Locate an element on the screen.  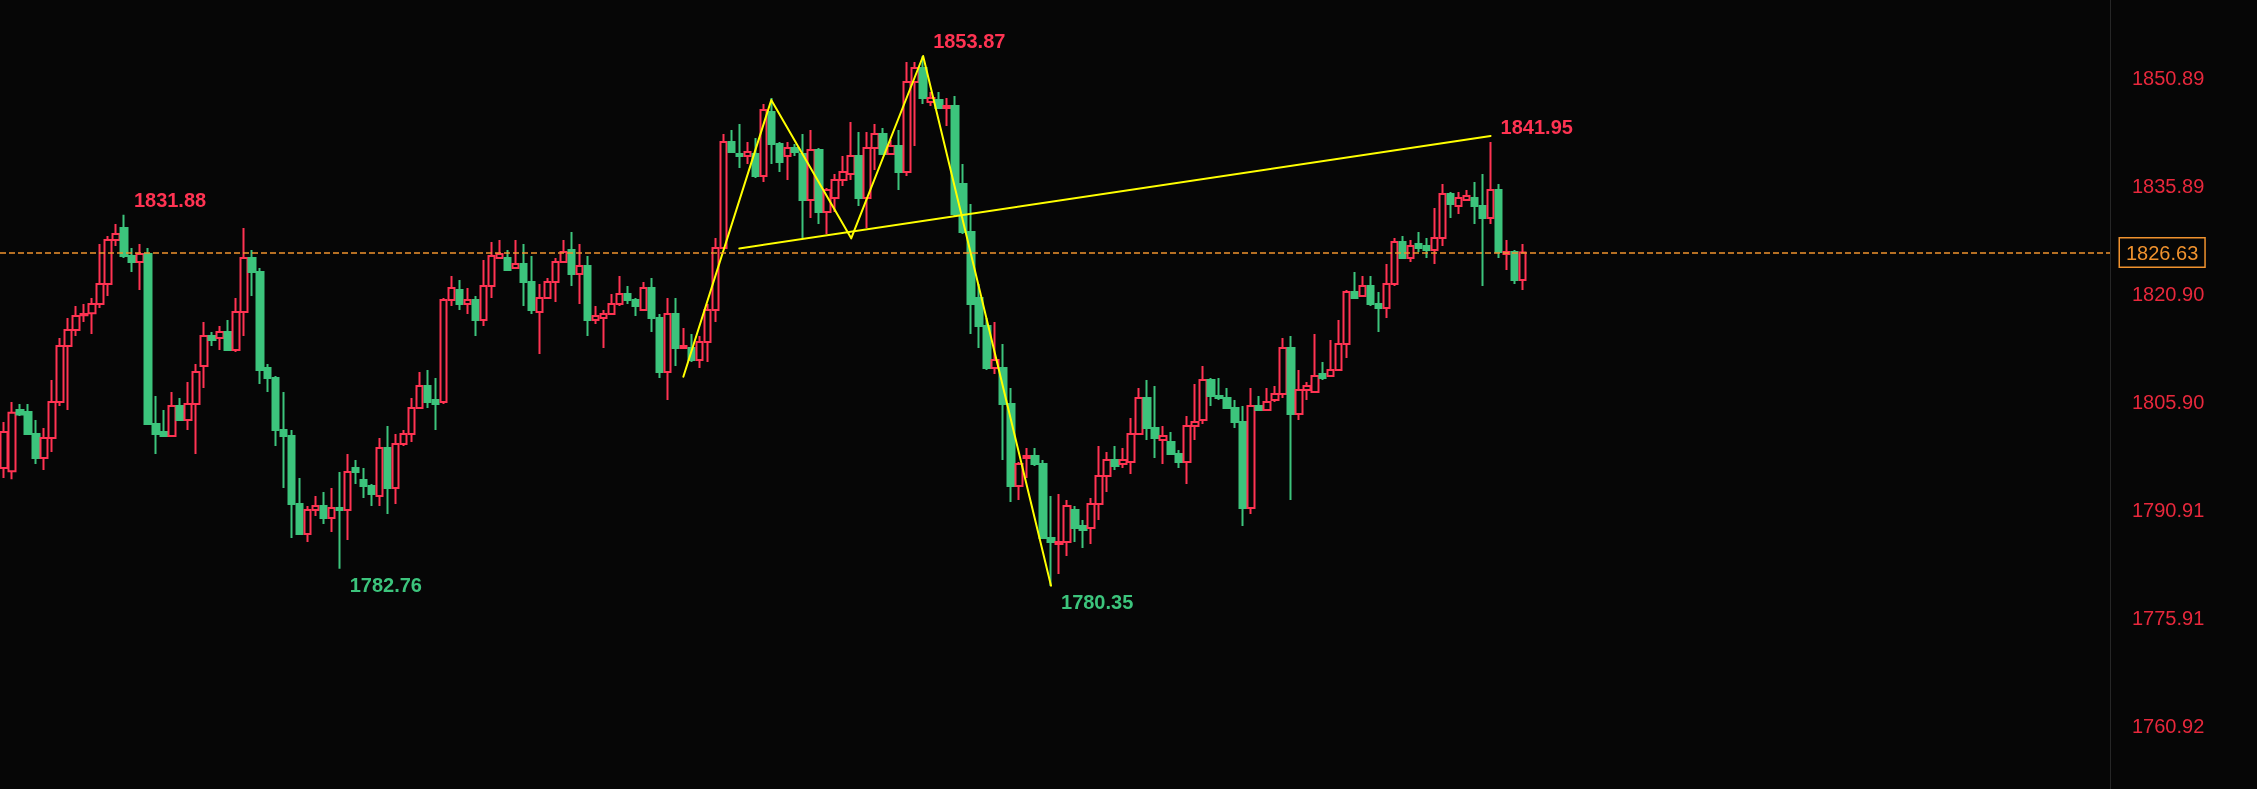
text: 1780.35 is located at coordinates (1097, 602).